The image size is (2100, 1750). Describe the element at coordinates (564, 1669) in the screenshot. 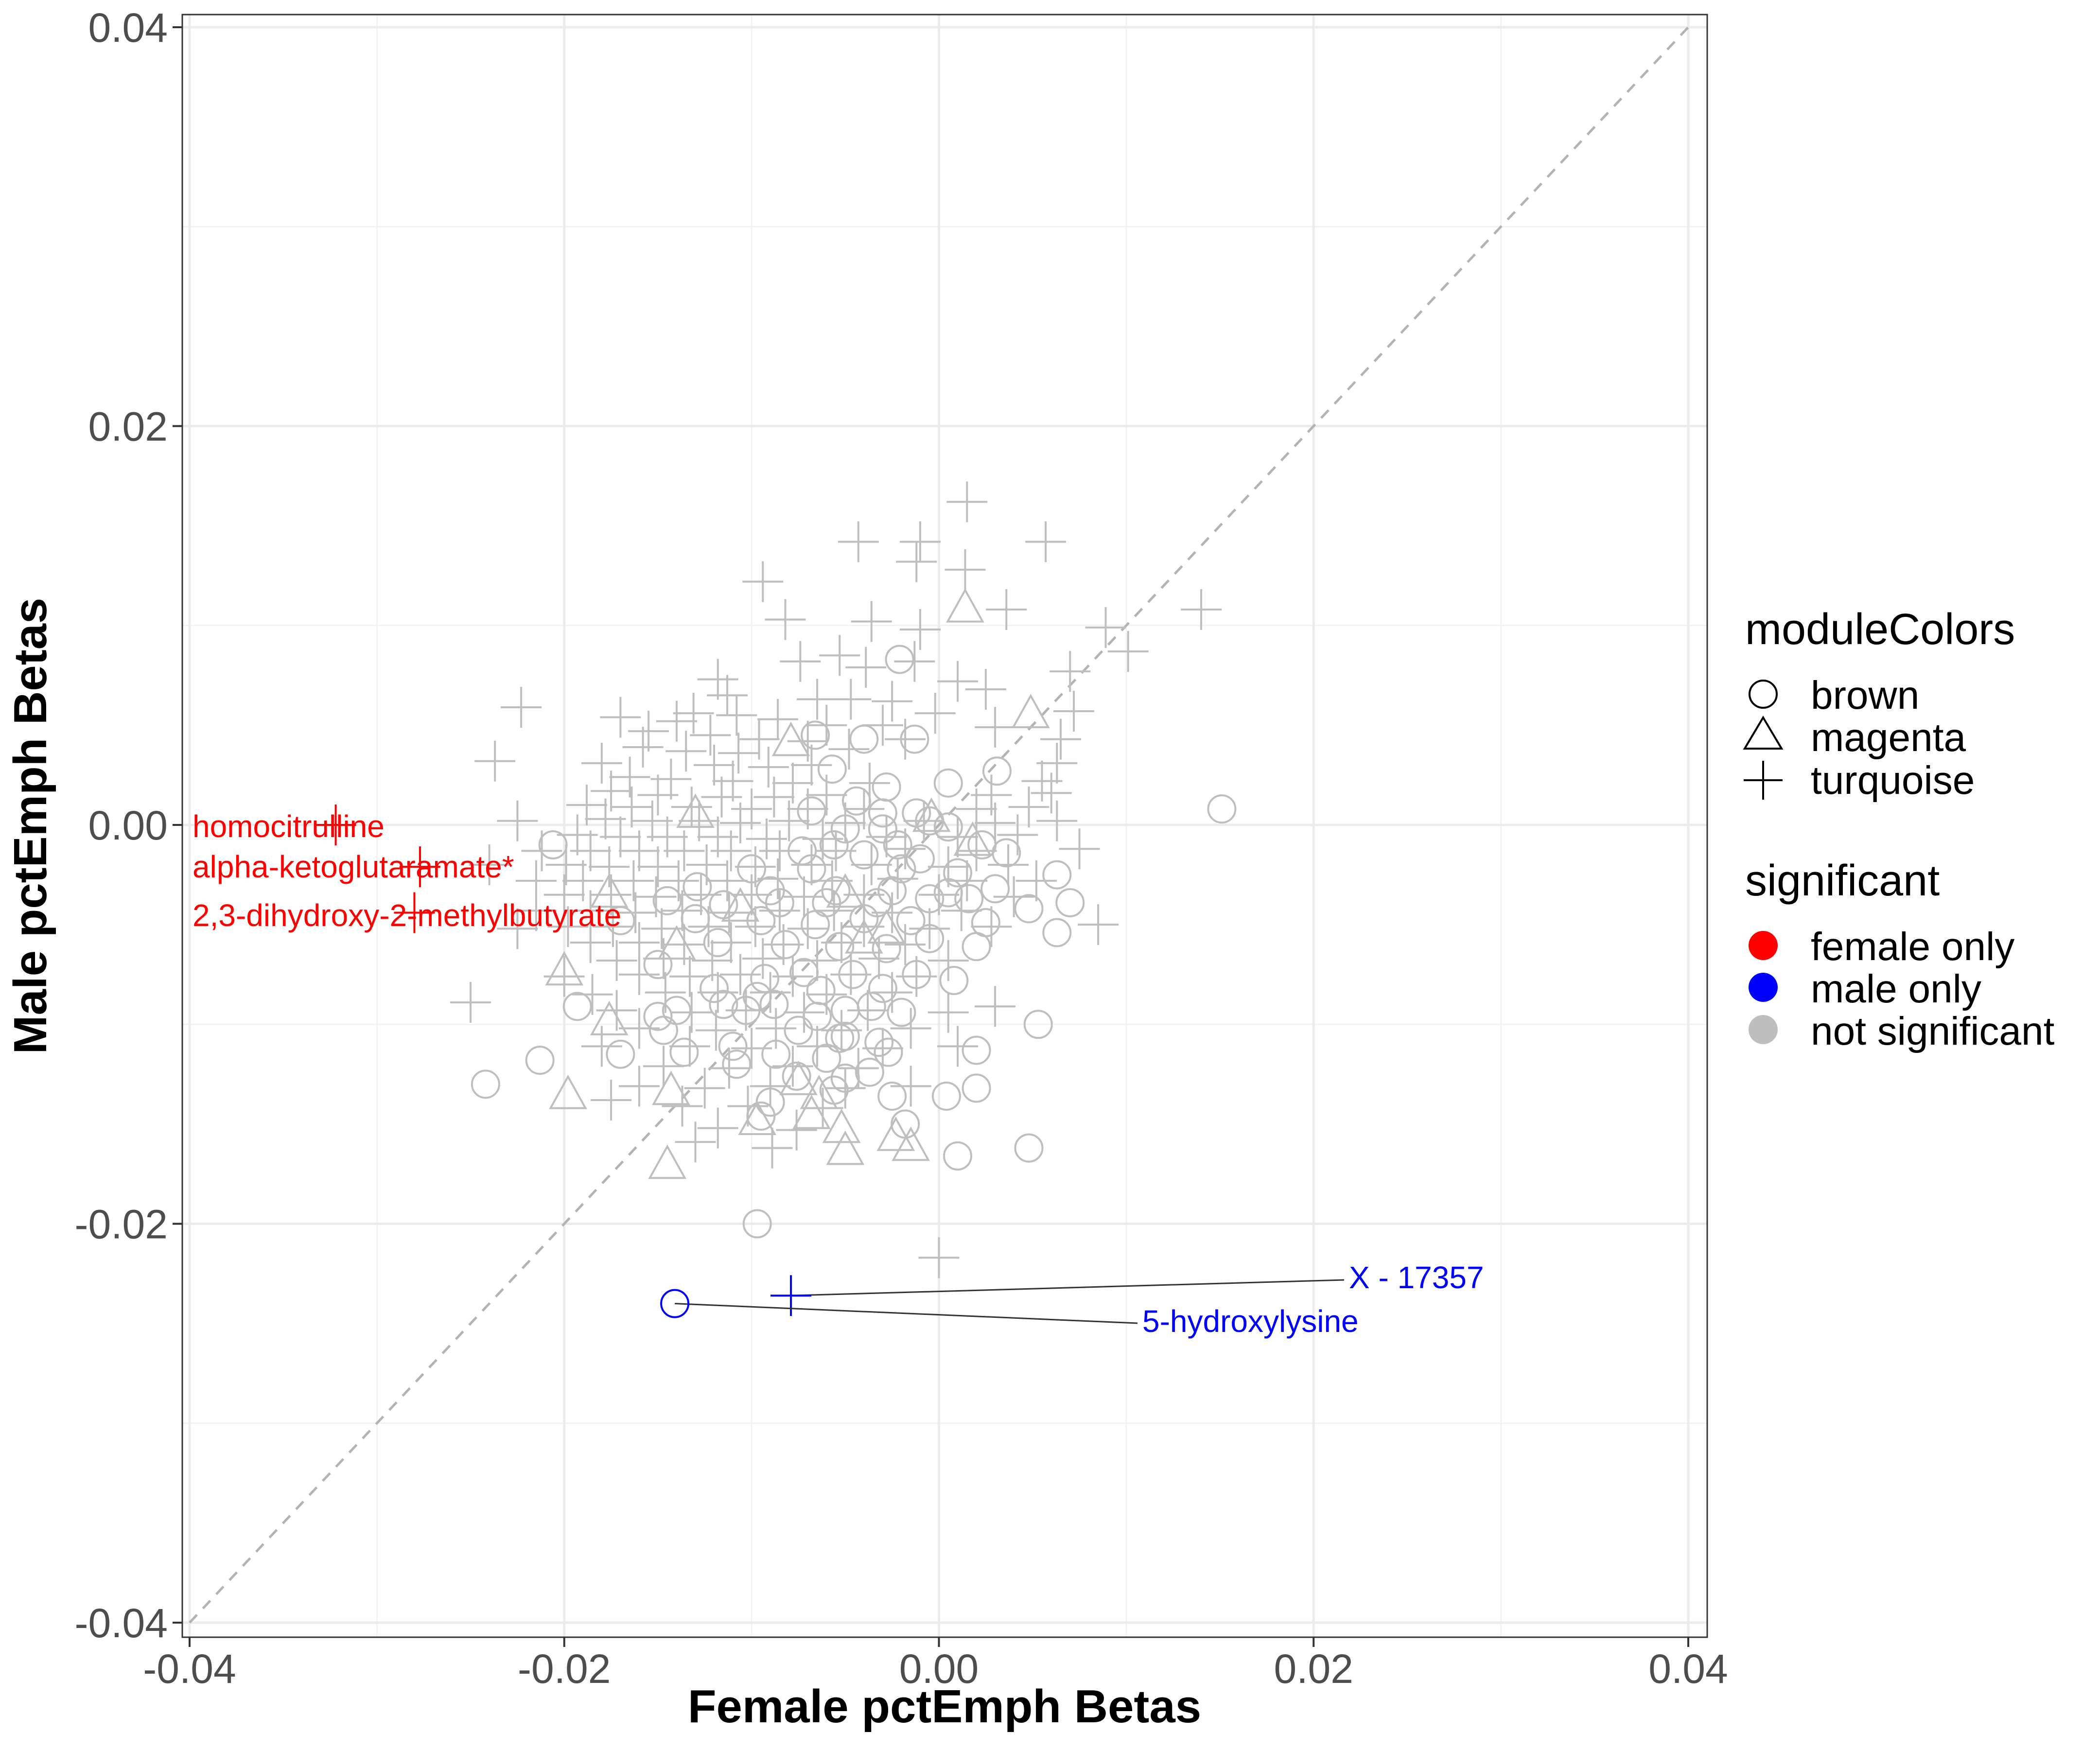

I see `x-tick-label: -0.02` at that location.